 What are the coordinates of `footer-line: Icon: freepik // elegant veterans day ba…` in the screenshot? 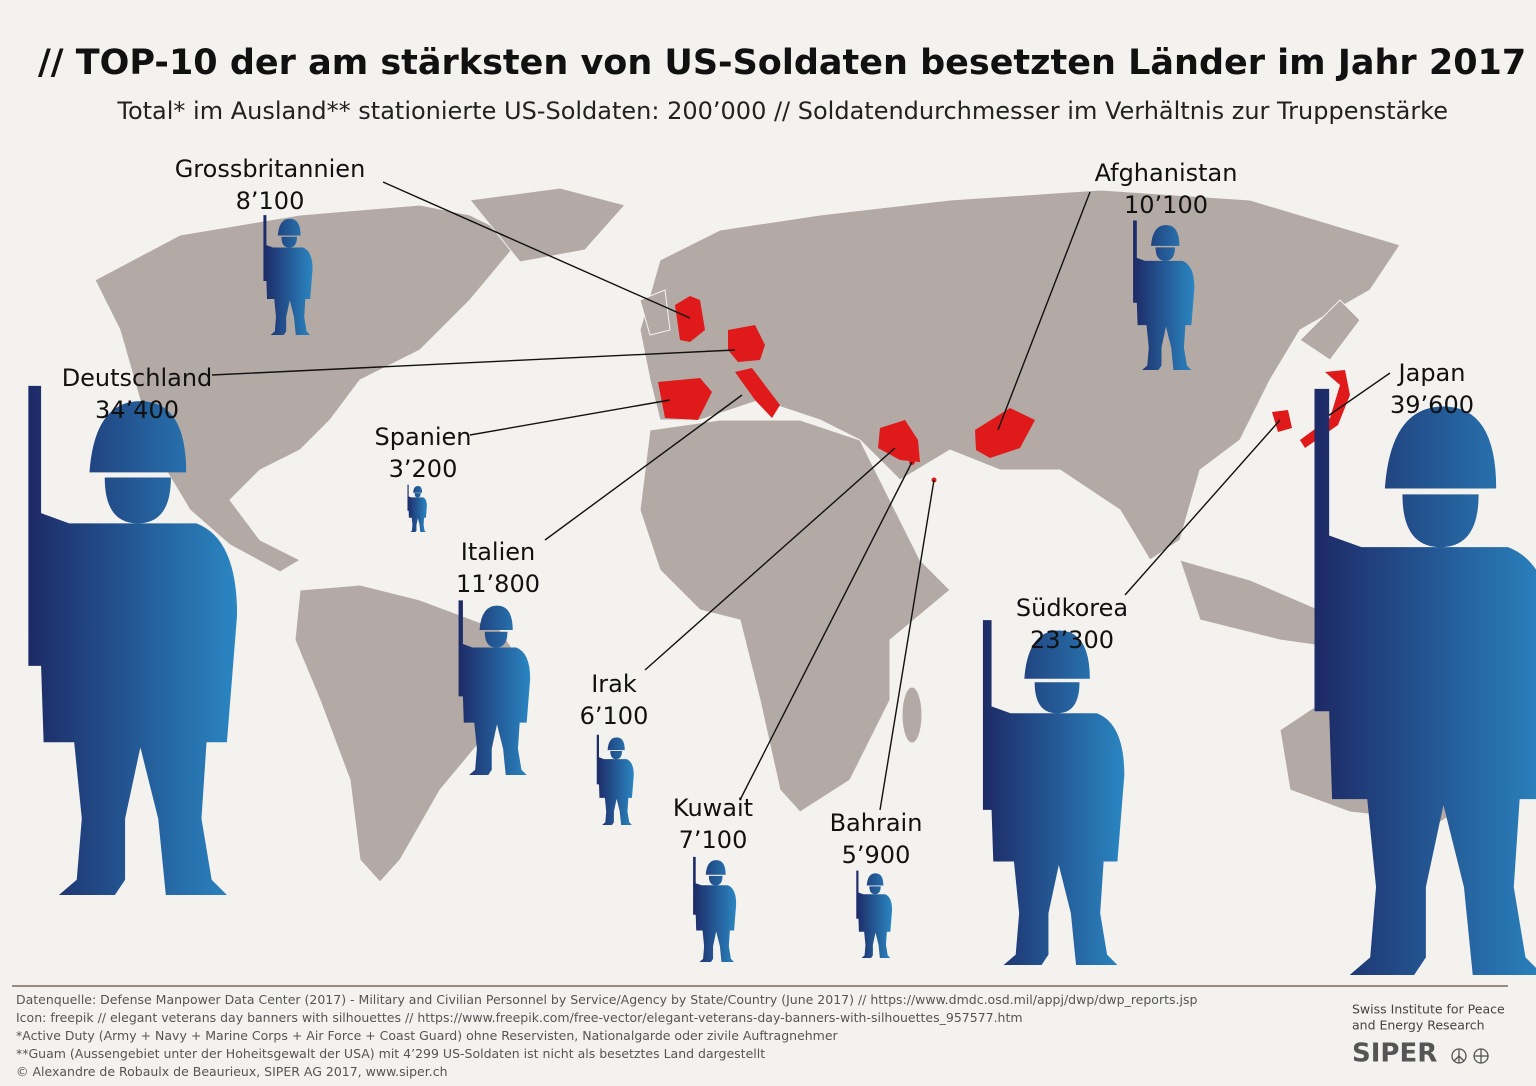 It's located at (519, 1017).